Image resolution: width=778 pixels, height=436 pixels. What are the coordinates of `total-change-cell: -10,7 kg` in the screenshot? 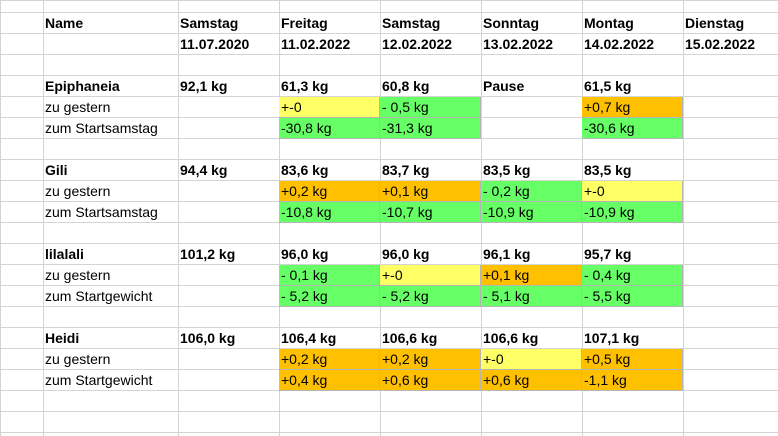 It's located at (430, 212).